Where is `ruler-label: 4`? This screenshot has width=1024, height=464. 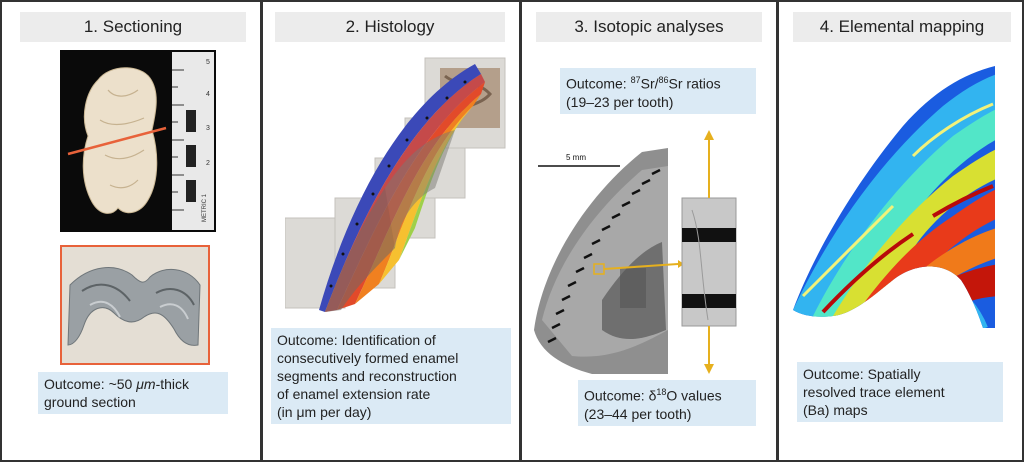
ruler-label: 4 is located at coordinates (208, 94).